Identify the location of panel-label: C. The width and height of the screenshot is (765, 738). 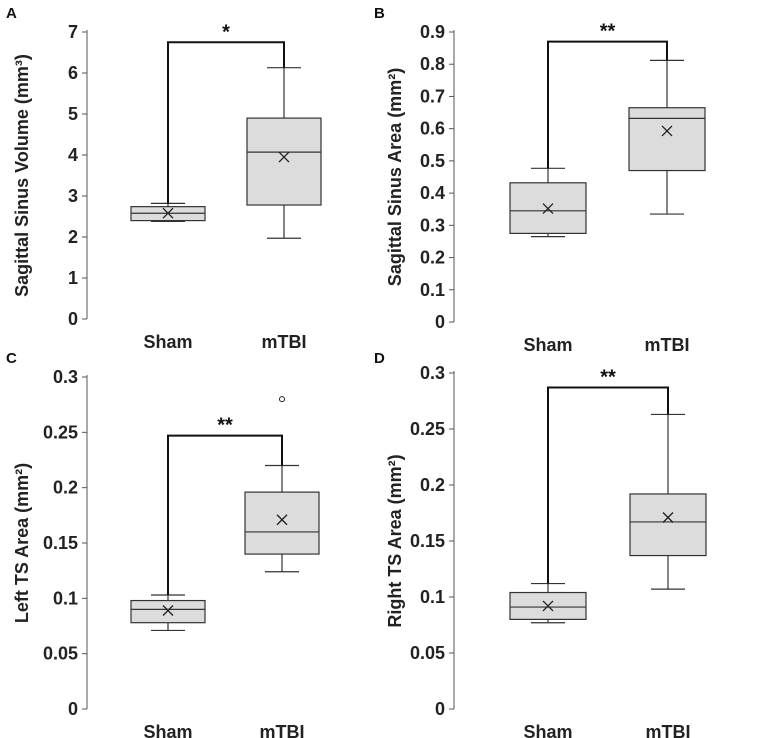
(11, 358).